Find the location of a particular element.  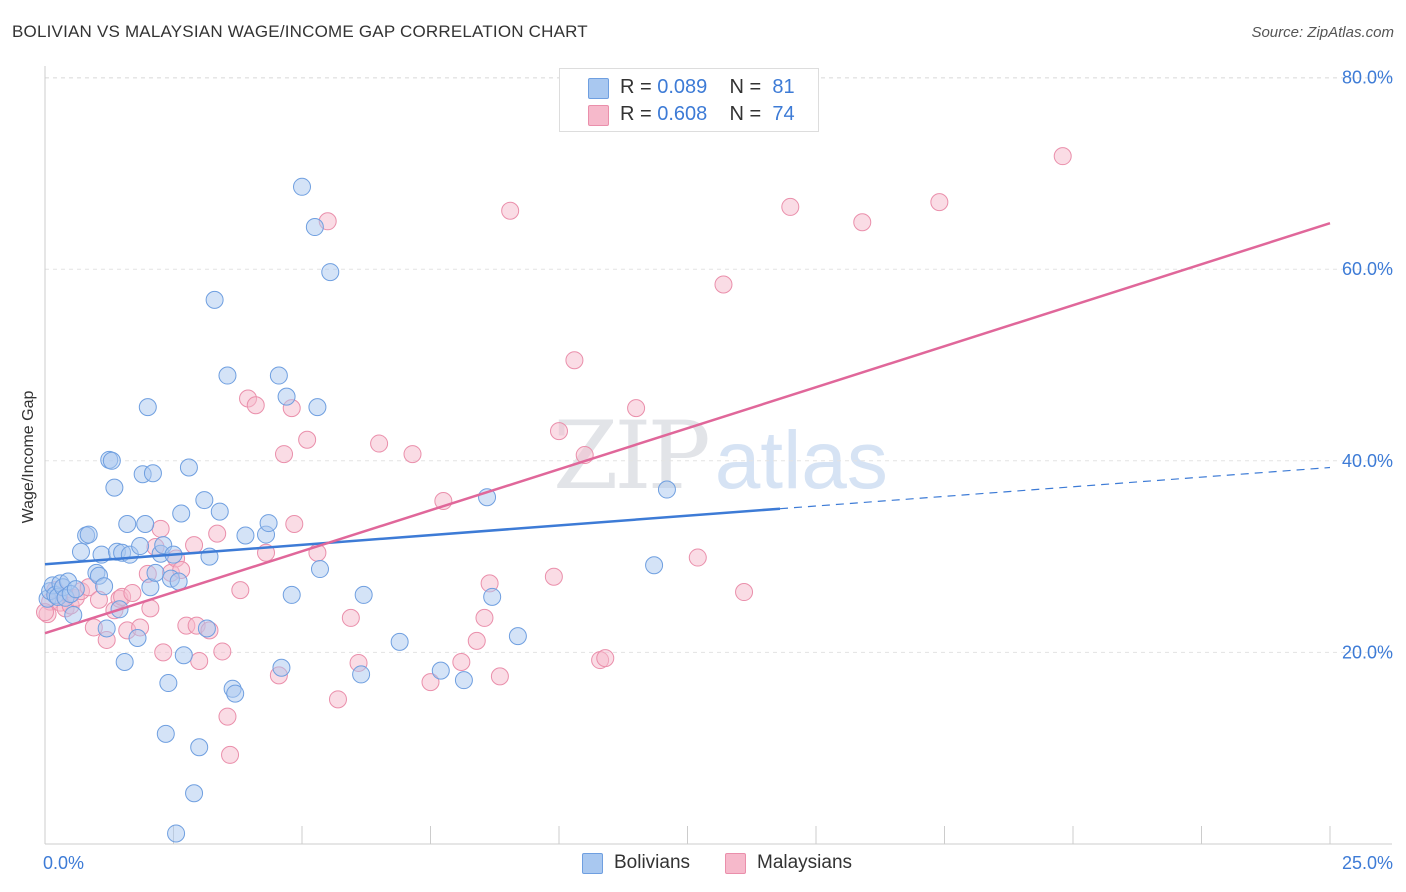

legend-text-bolivians: R = 0.089 N = 81 is located at coordinates (707, 87).